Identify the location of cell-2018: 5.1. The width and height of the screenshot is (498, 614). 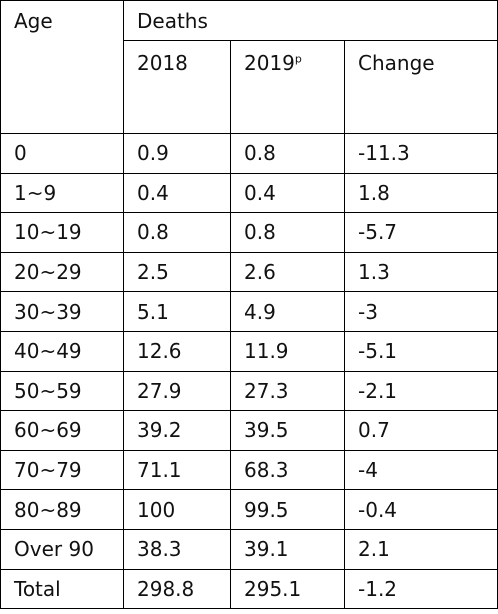
(177, 311).